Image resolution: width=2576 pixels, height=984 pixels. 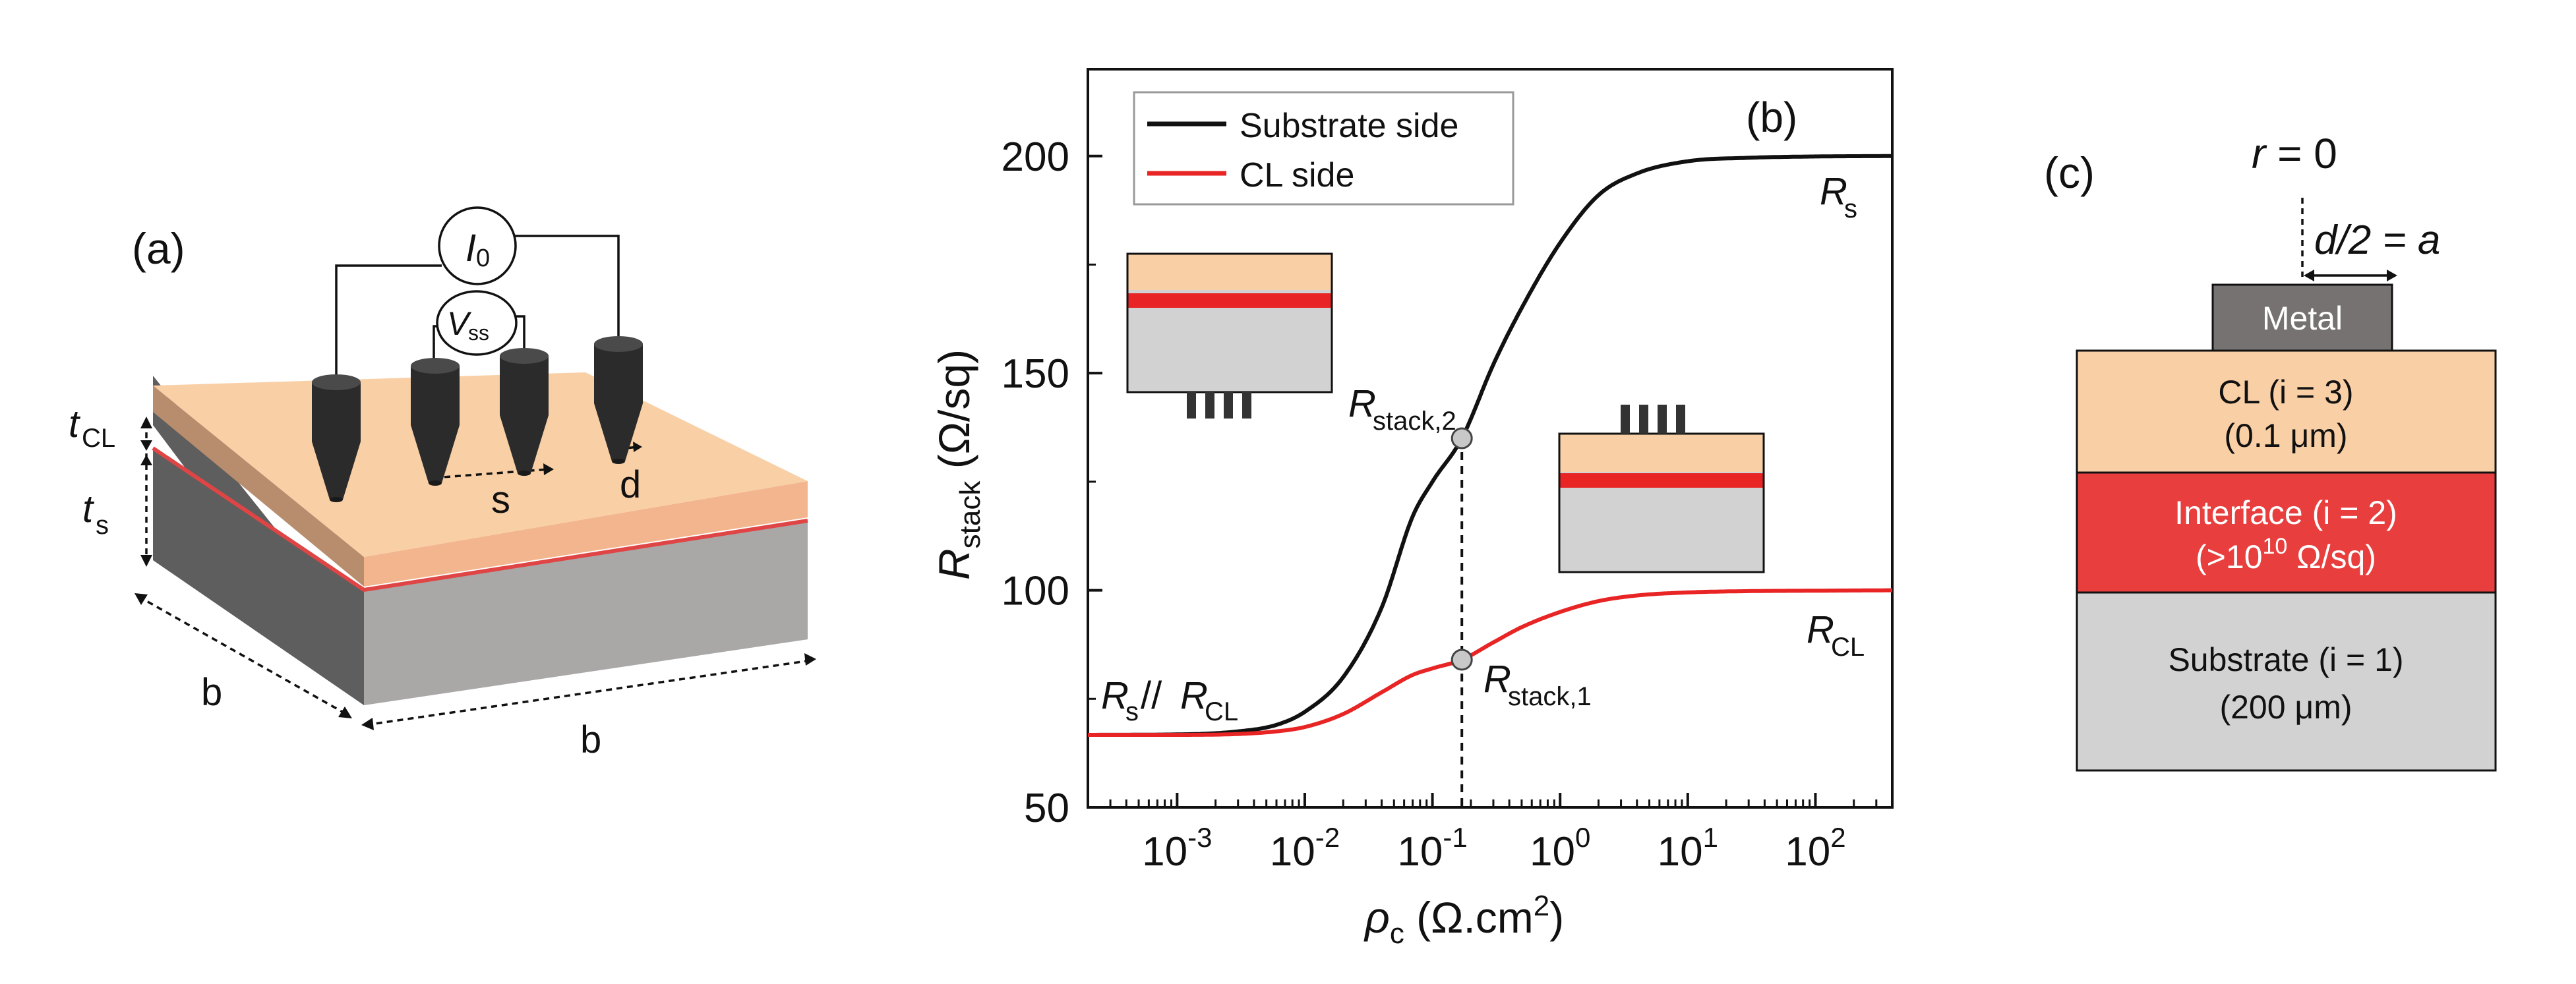 What do you see at coordinates (2301, 153) in the screenshot?
I see `r-label-rest: = 0` at bounding box center [2301, 153].